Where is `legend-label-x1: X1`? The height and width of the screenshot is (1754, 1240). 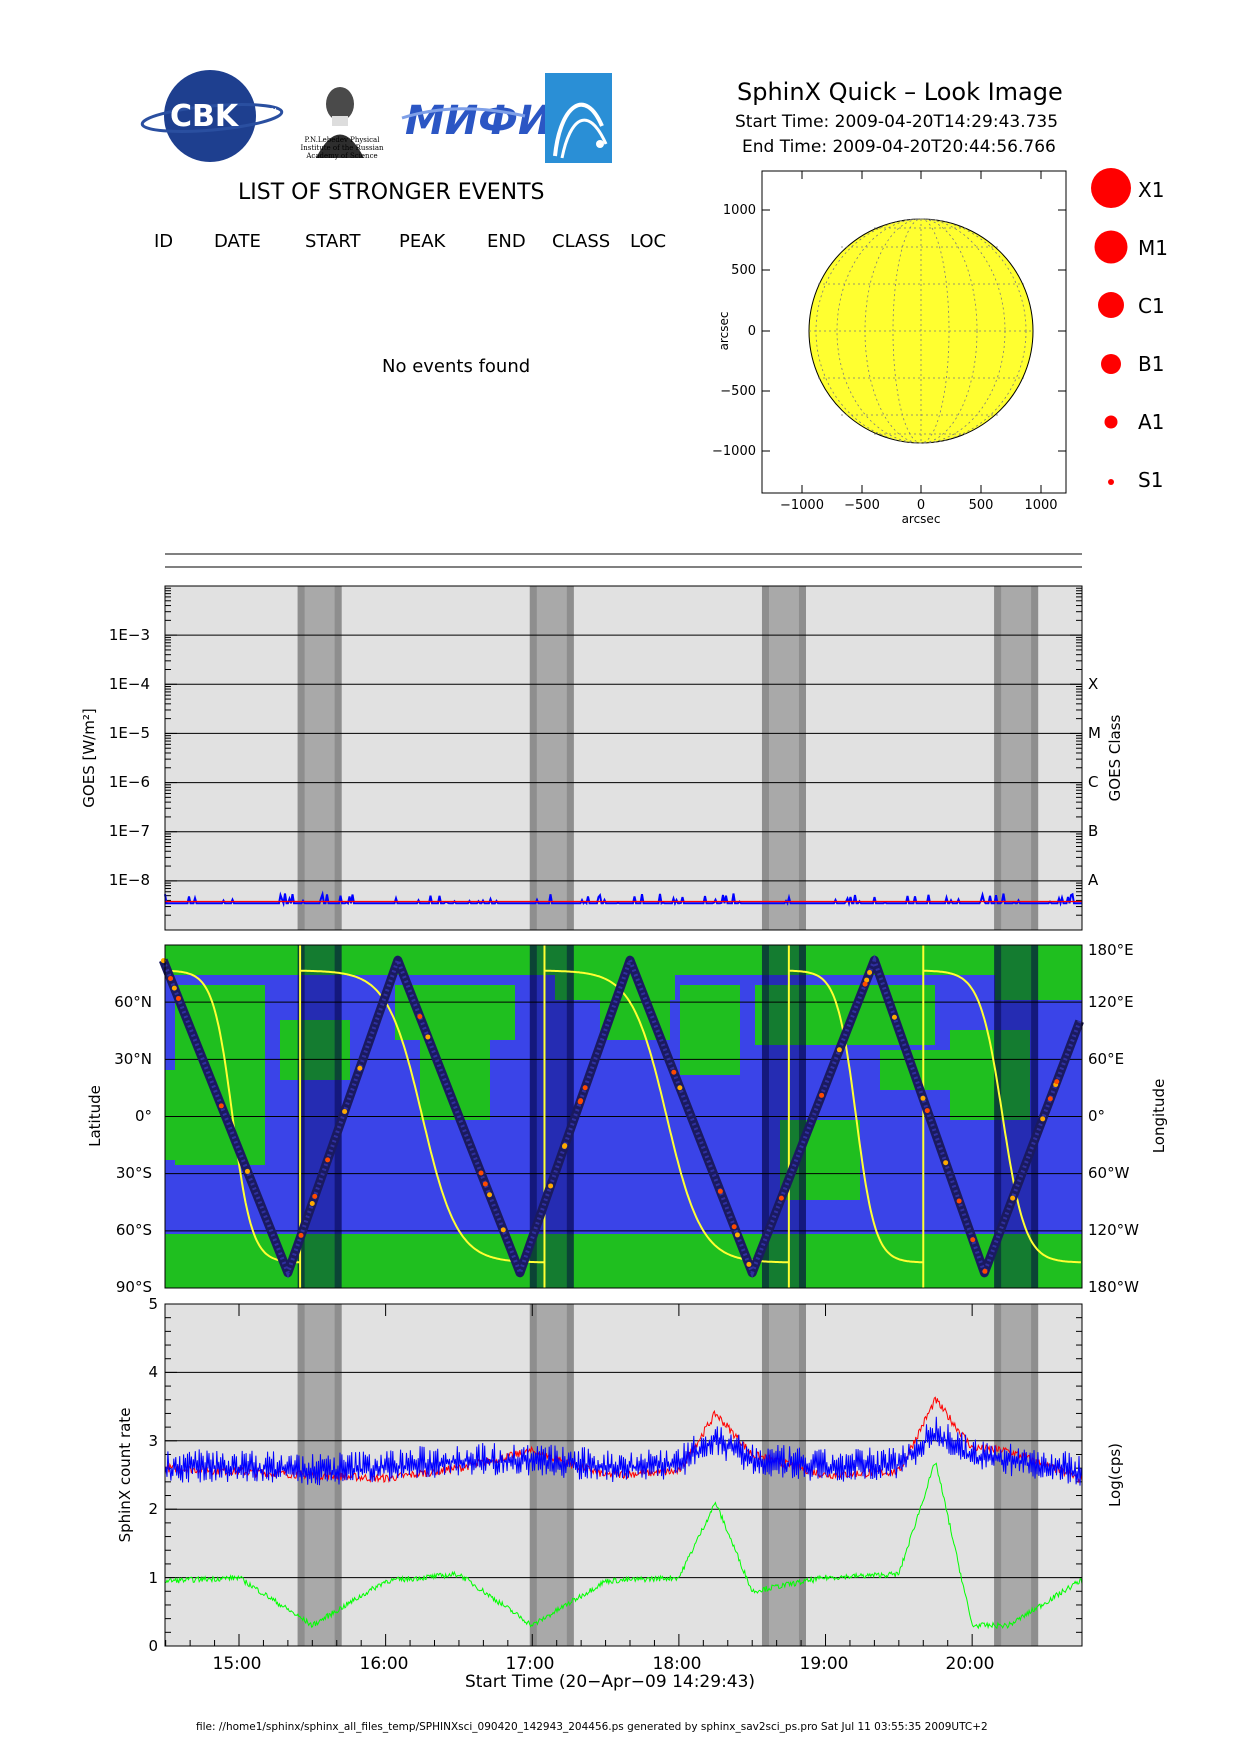
legend-label-x1: X1 is located at coordinates (1151, 190).